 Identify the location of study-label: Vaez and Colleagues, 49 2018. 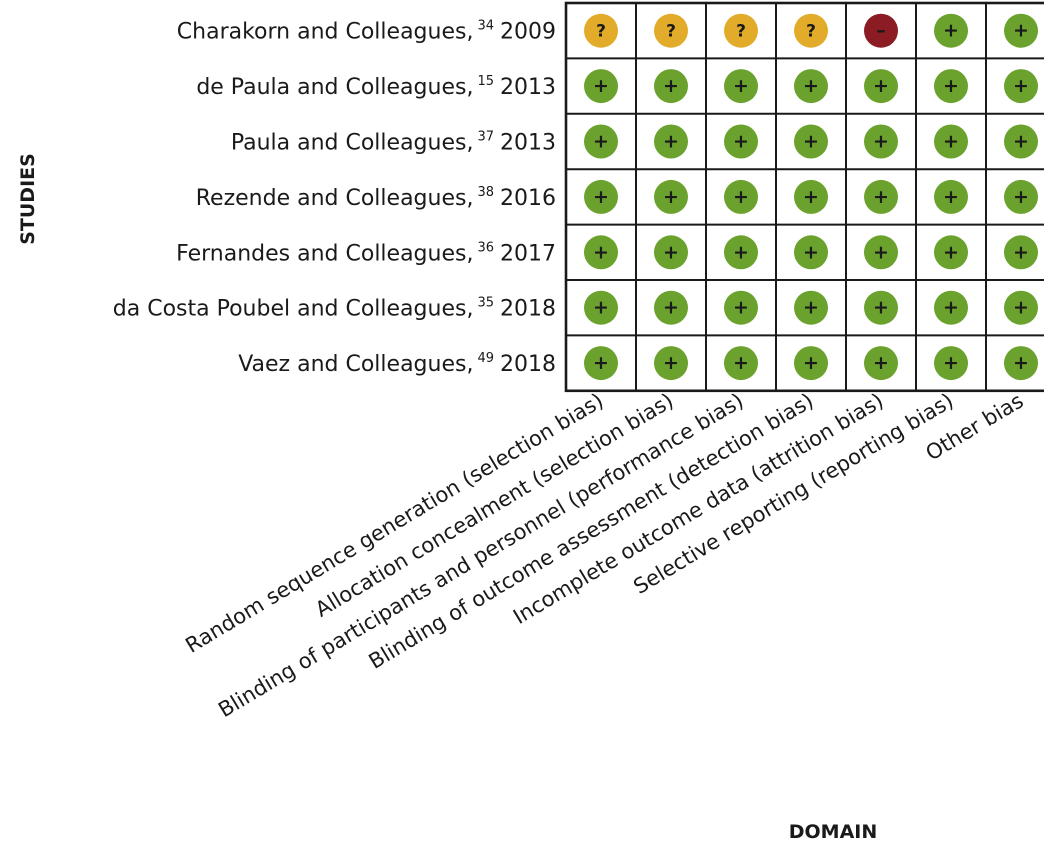
(397, 364).